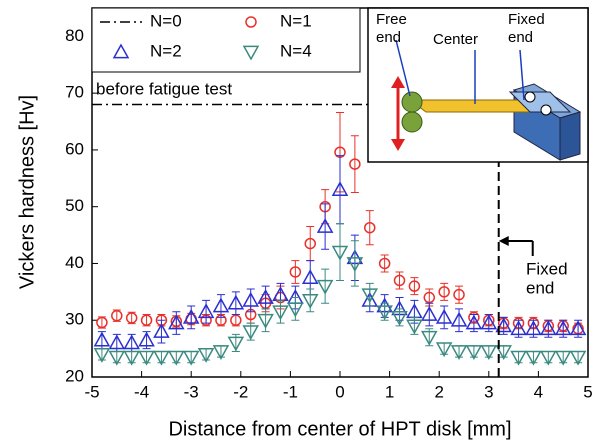 The height and width of the screenshot is (444, 606). What do you see at coordinates (526, 19) in the screenshot?
I see `inset-label: Fixed` at bounding box center [526, 19].